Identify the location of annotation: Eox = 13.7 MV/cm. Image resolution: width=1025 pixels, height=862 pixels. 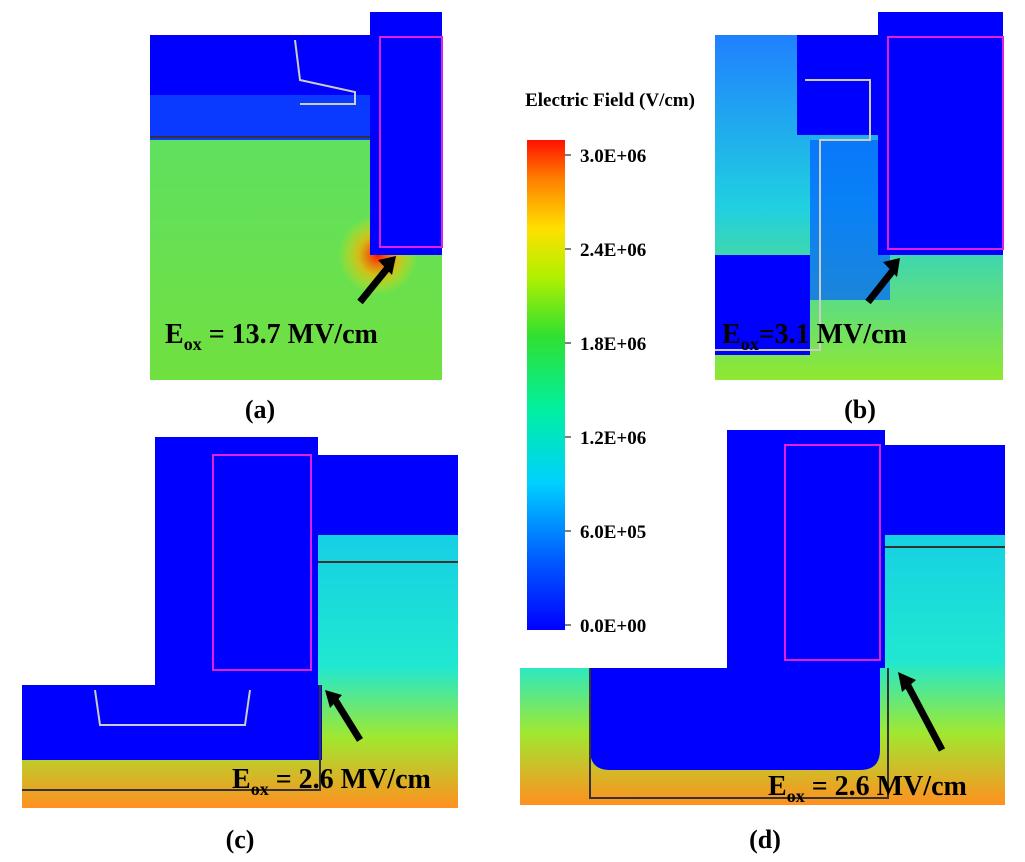
(271, 336).